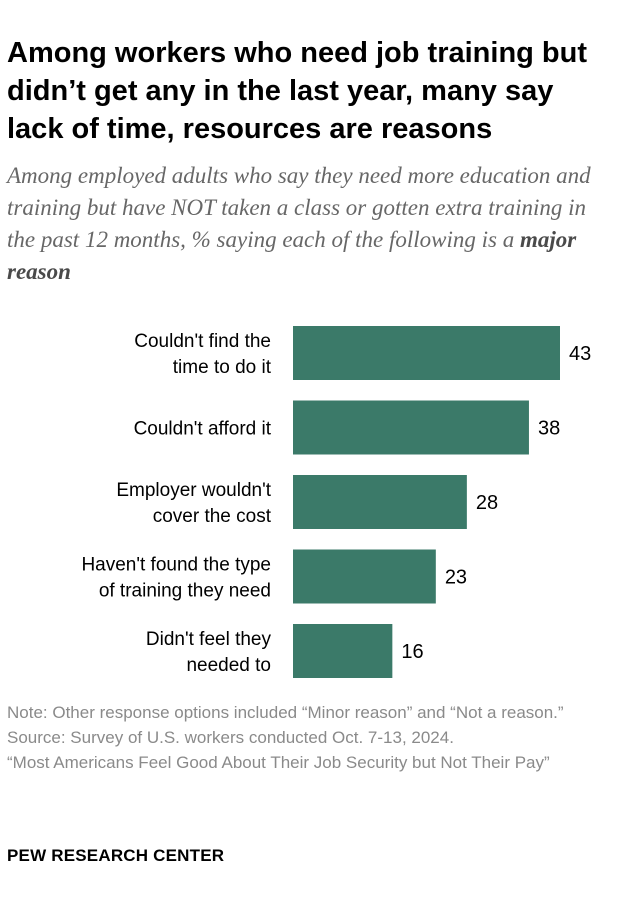 The height and width of the screenshot is (904, 620). Describe the element at coordinates (580, 354) in the screenshot. I see `value-label-0: 43` at that location.